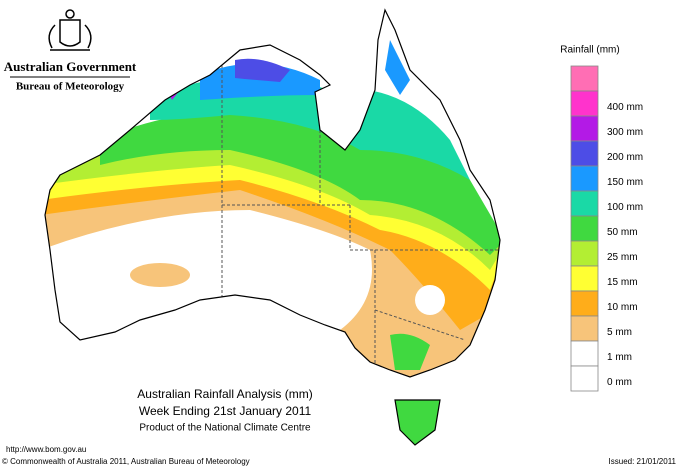 This screenshot has width=680, height=467. What do you see at coordinates (643, 461) in the screenshot?
I see `footer-issued: Issued: 21/01/2011` at bounding box center [643, 461].